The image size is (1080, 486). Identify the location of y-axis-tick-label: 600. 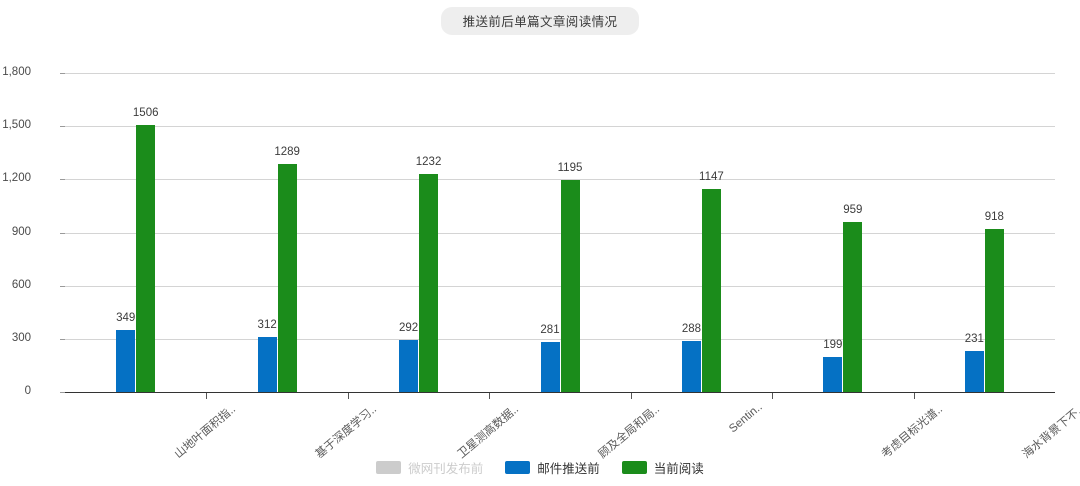
(21, 284).